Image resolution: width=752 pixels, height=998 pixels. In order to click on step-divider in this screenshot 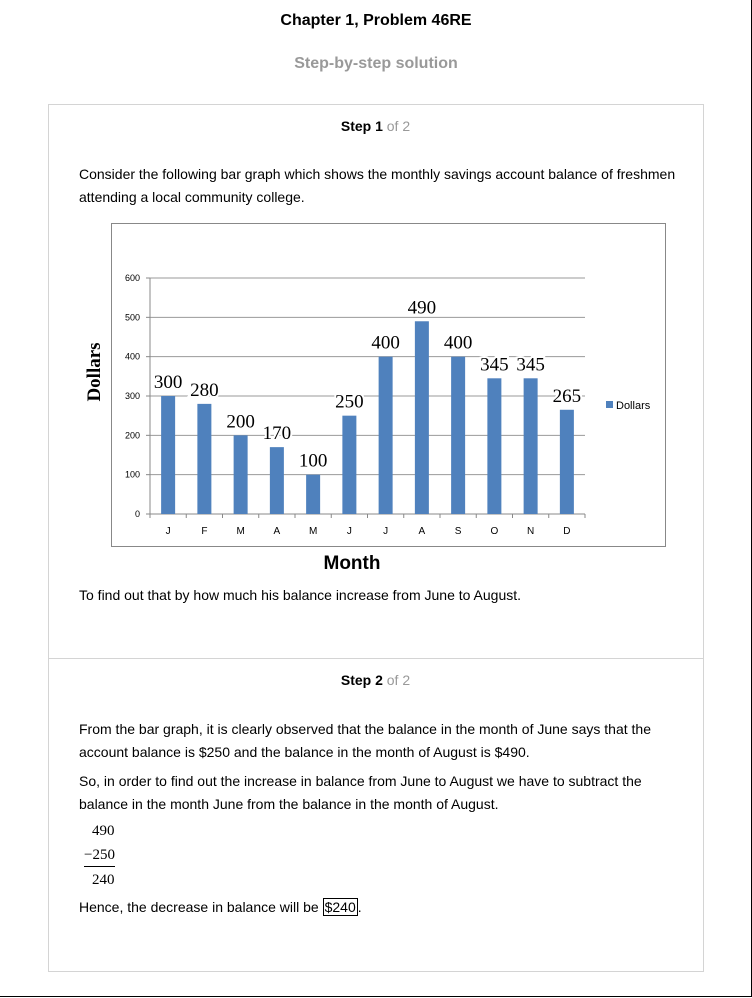, I will do `click(375, 658)`.